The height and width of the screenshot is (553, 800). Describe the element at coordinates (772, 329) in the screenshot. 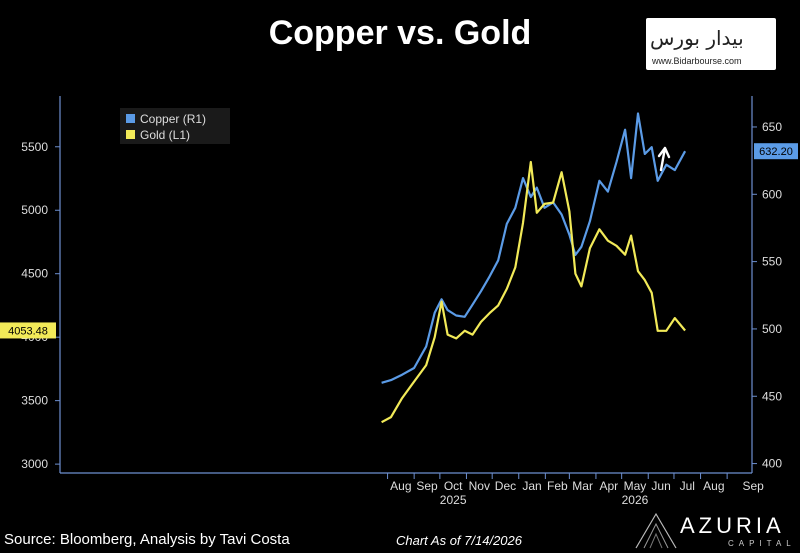

I see `right-tick-label: 500` at that location.